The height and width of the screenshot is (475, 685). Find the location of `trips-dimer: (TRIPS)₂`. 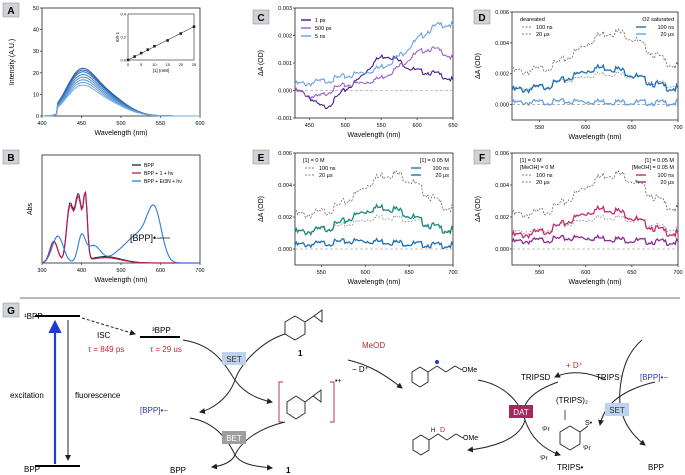

trips-dimer: (TRIPS)₂ is located at coordinates (572, 400).